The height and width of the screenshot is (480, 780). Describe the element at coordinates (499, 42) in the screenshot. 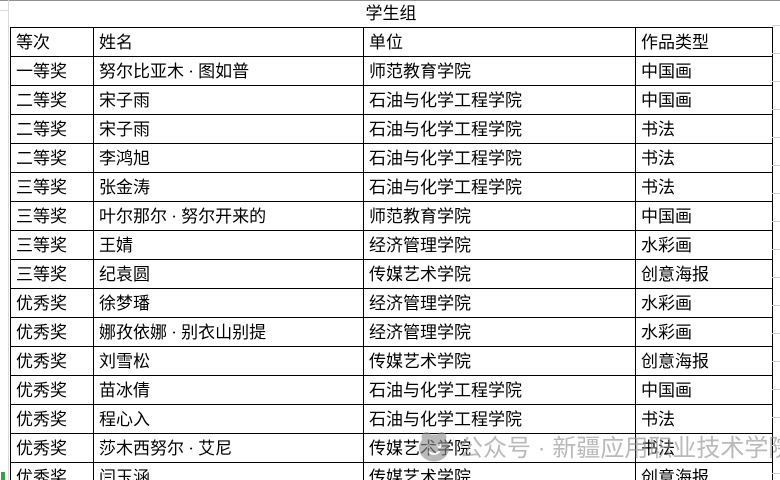

I see `header-unit: 单位` at that location.